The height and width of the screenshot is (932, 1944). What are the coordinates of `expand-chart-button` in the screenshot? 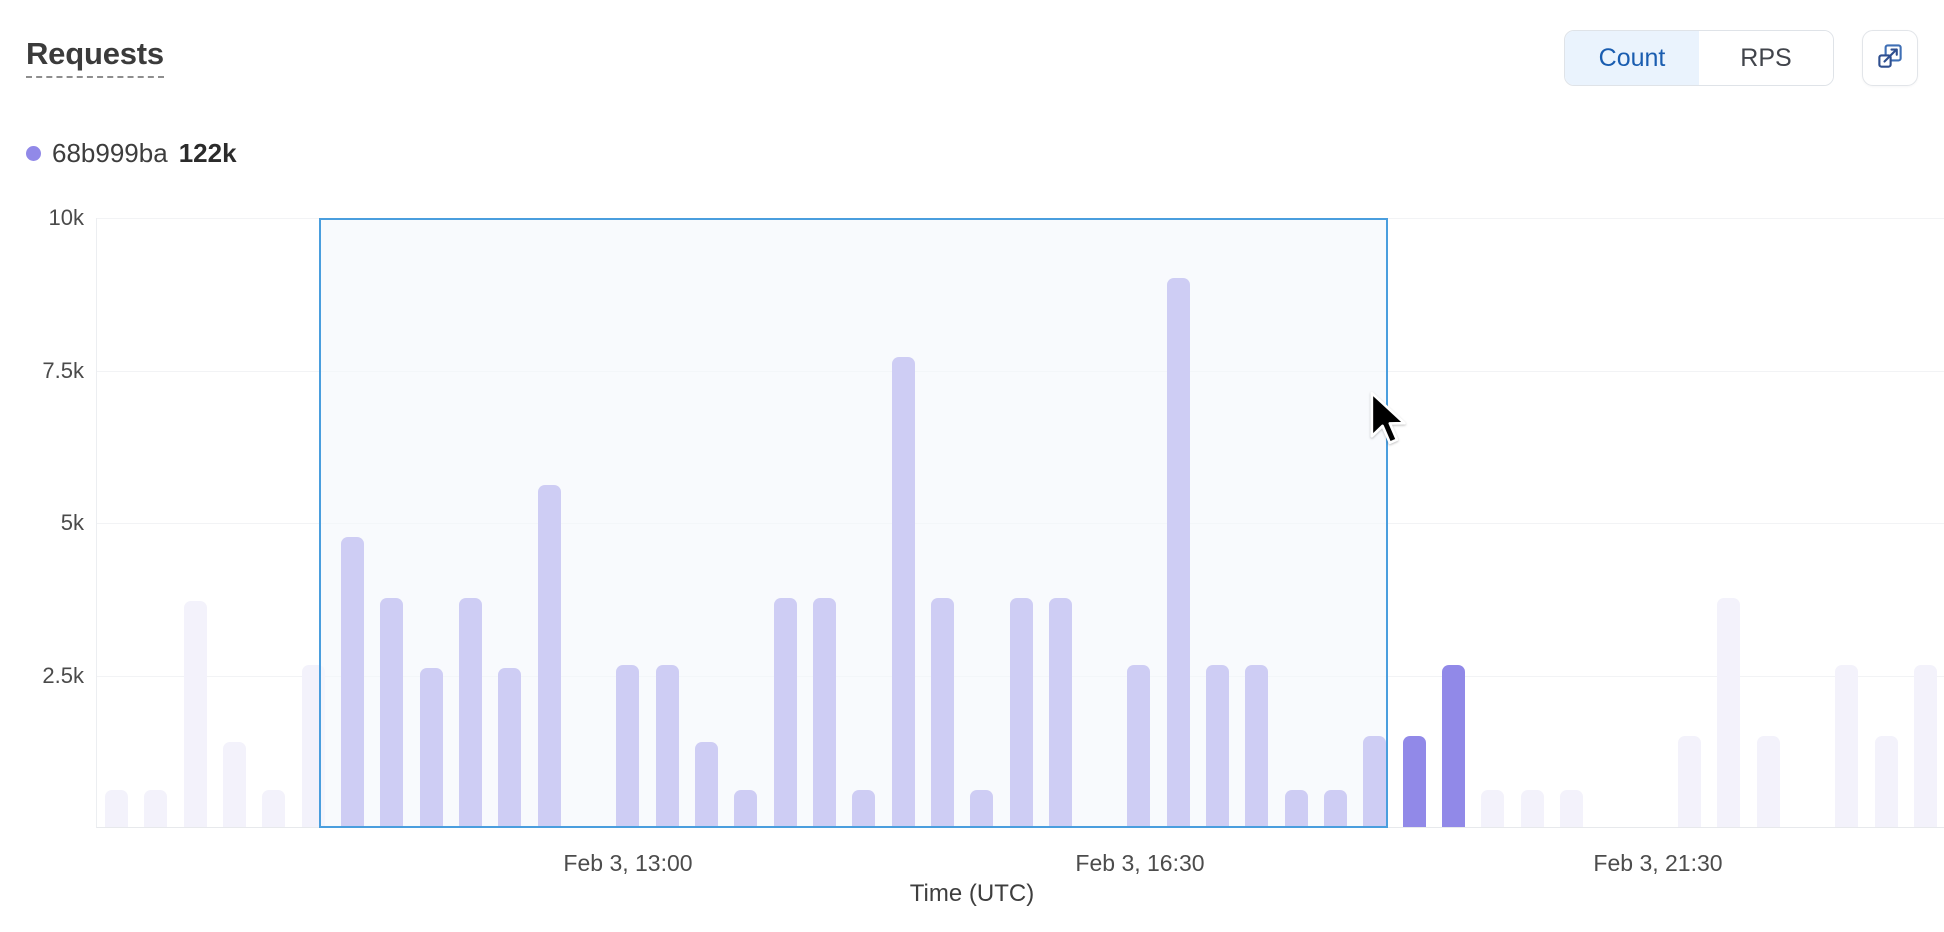 It's located at (1890, 58).